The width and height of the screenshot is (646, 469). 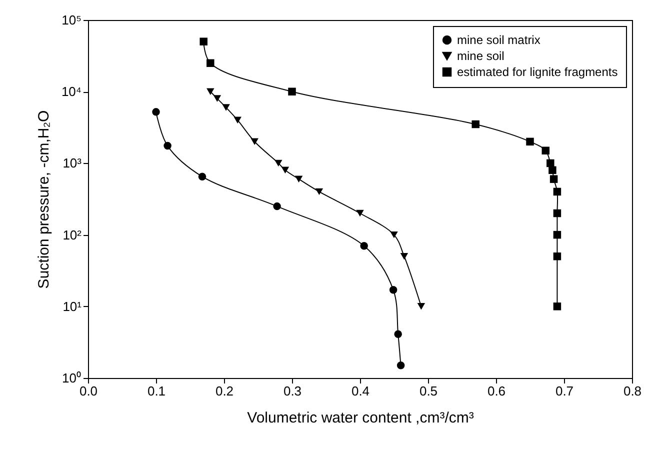 What do you see at coordinates (156, 391) in the screenshot?
I see `x-tick-label: 0.1` at bounding box center [156, 391].